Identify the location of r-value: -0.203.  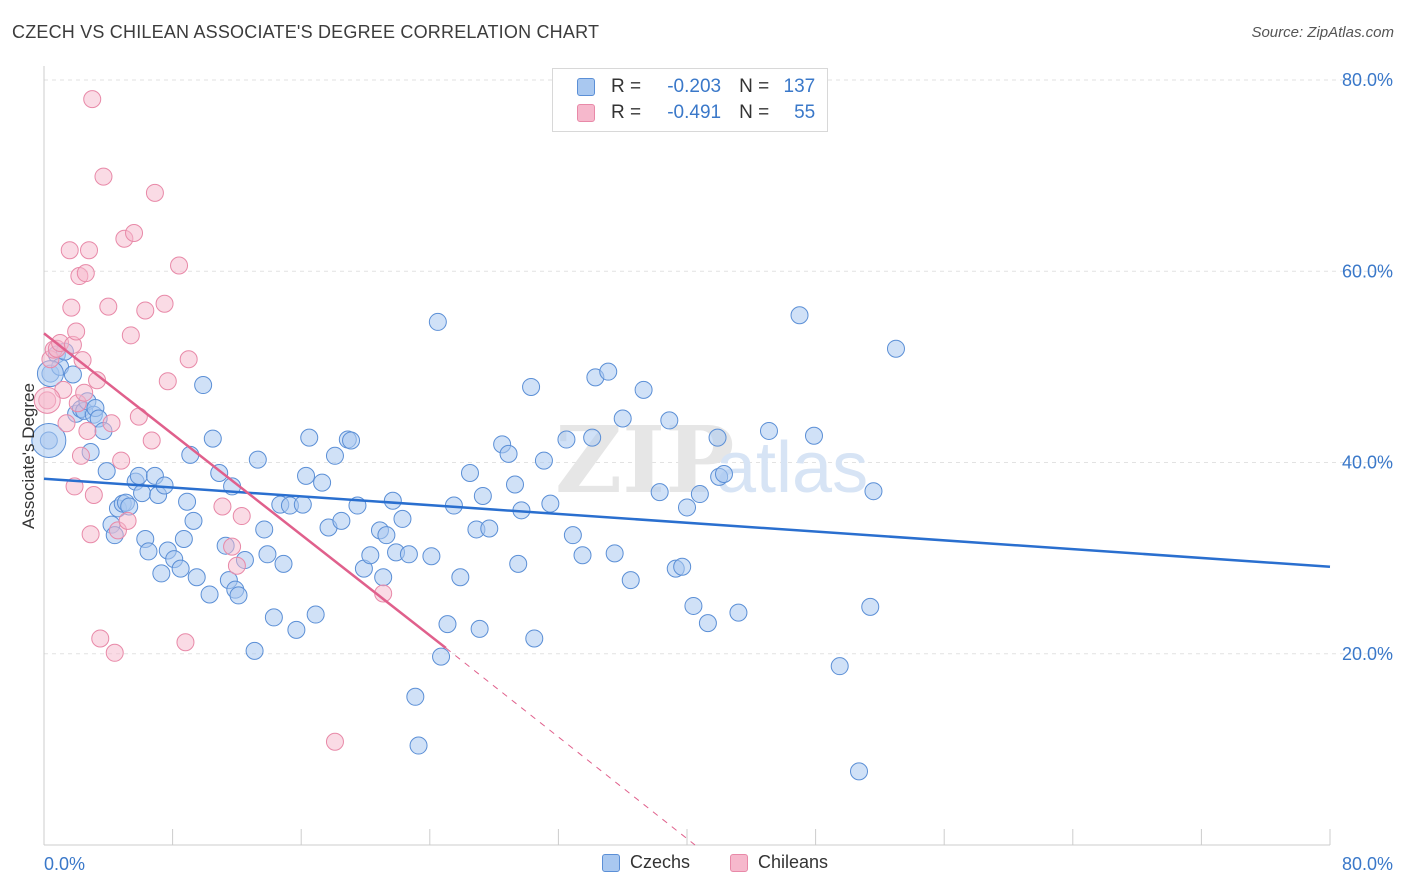
(694, 86).